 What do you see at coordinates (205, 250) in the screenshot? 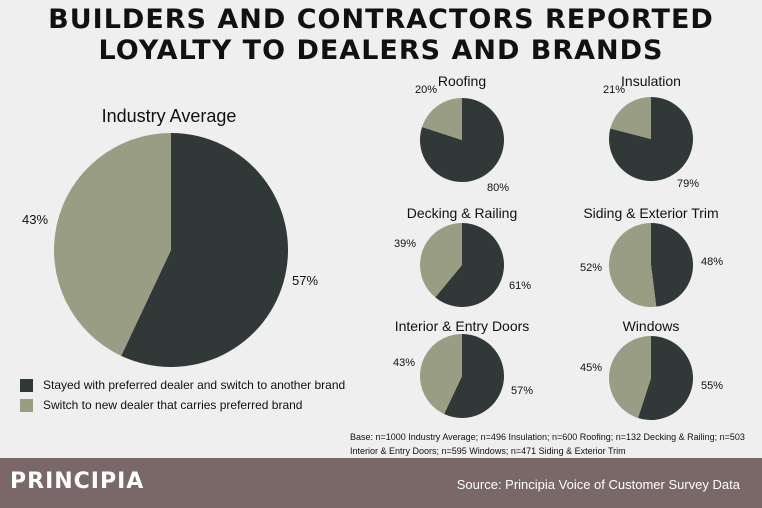
I see `industry-average-slice-stayed` at bounding box center [205, 250].